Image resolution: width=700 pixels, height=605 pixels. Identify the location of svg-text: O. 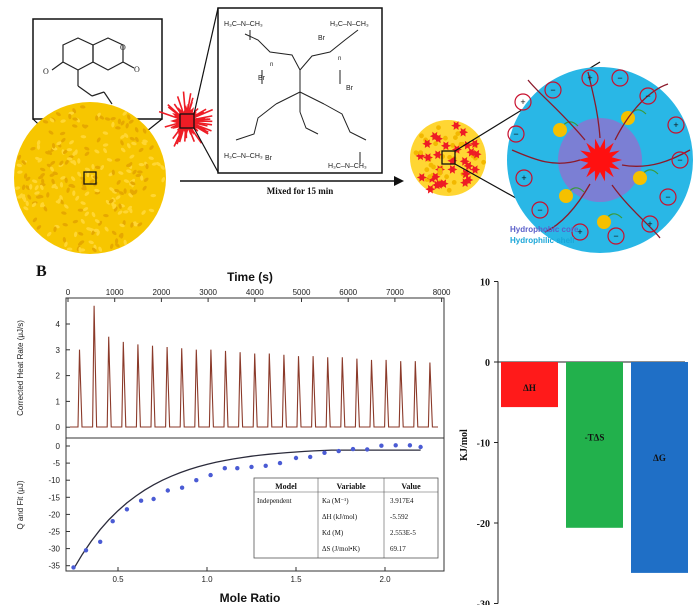
(46, 71).